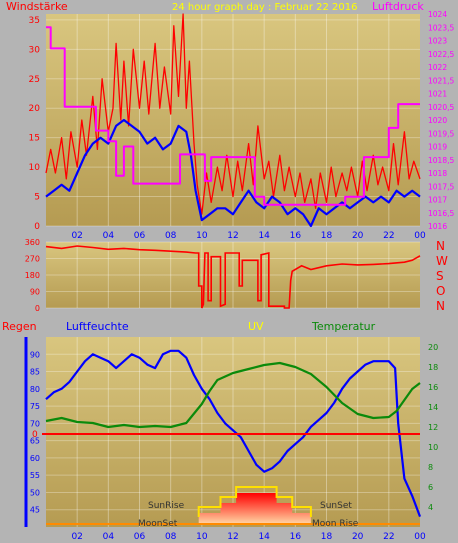 This screenshot has height=543, width=458. I want to click on temperature-tick-label: 12, so click(433, 427).